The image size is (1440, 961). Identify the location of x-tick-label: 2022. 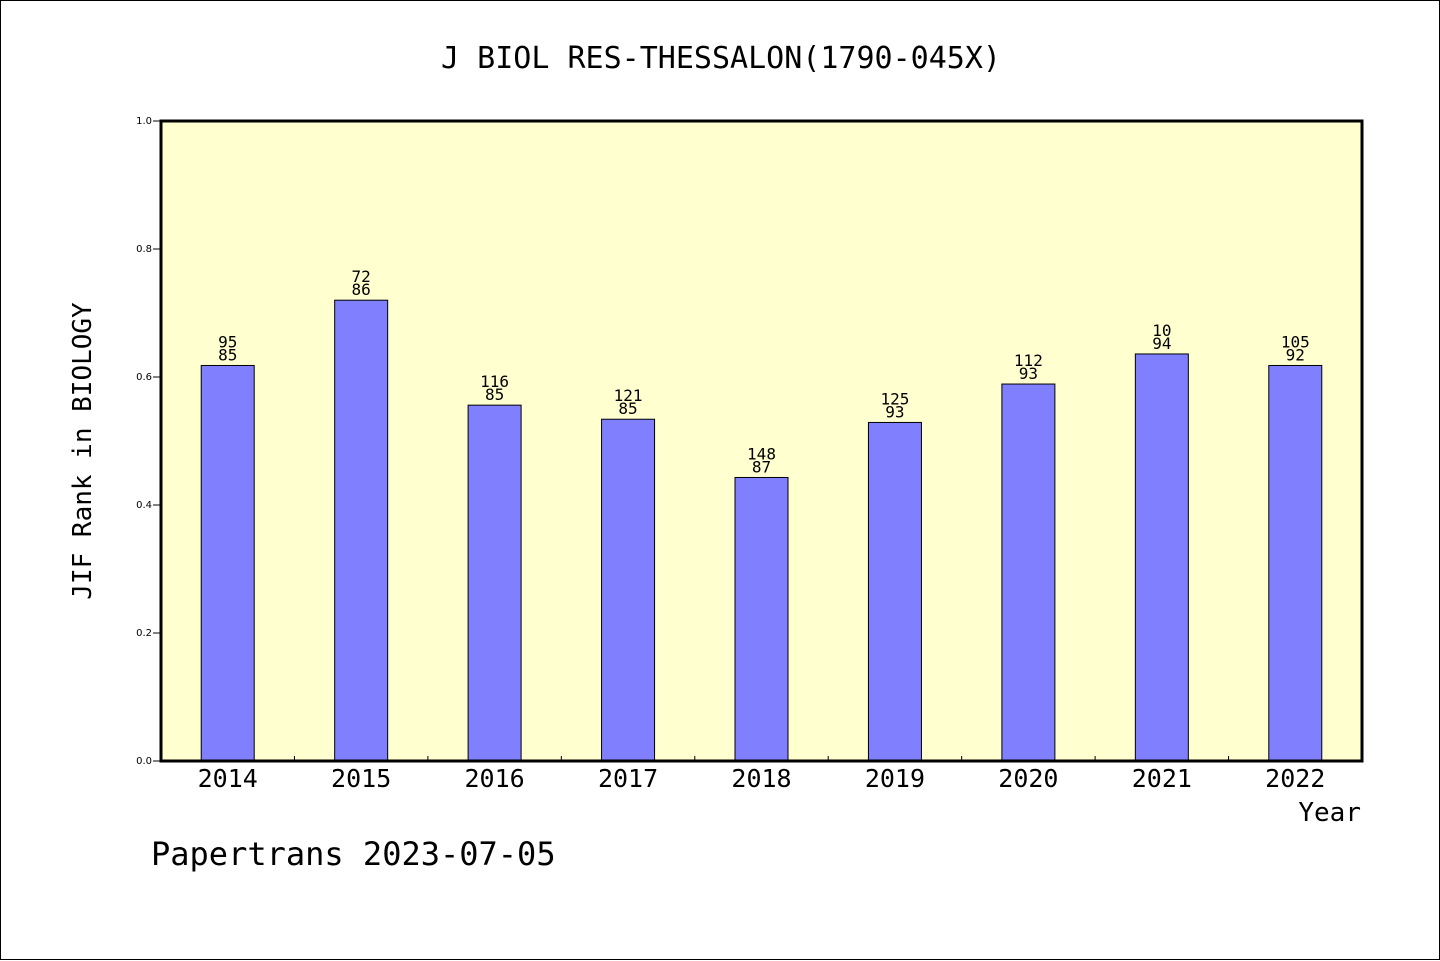
(1295, 778).